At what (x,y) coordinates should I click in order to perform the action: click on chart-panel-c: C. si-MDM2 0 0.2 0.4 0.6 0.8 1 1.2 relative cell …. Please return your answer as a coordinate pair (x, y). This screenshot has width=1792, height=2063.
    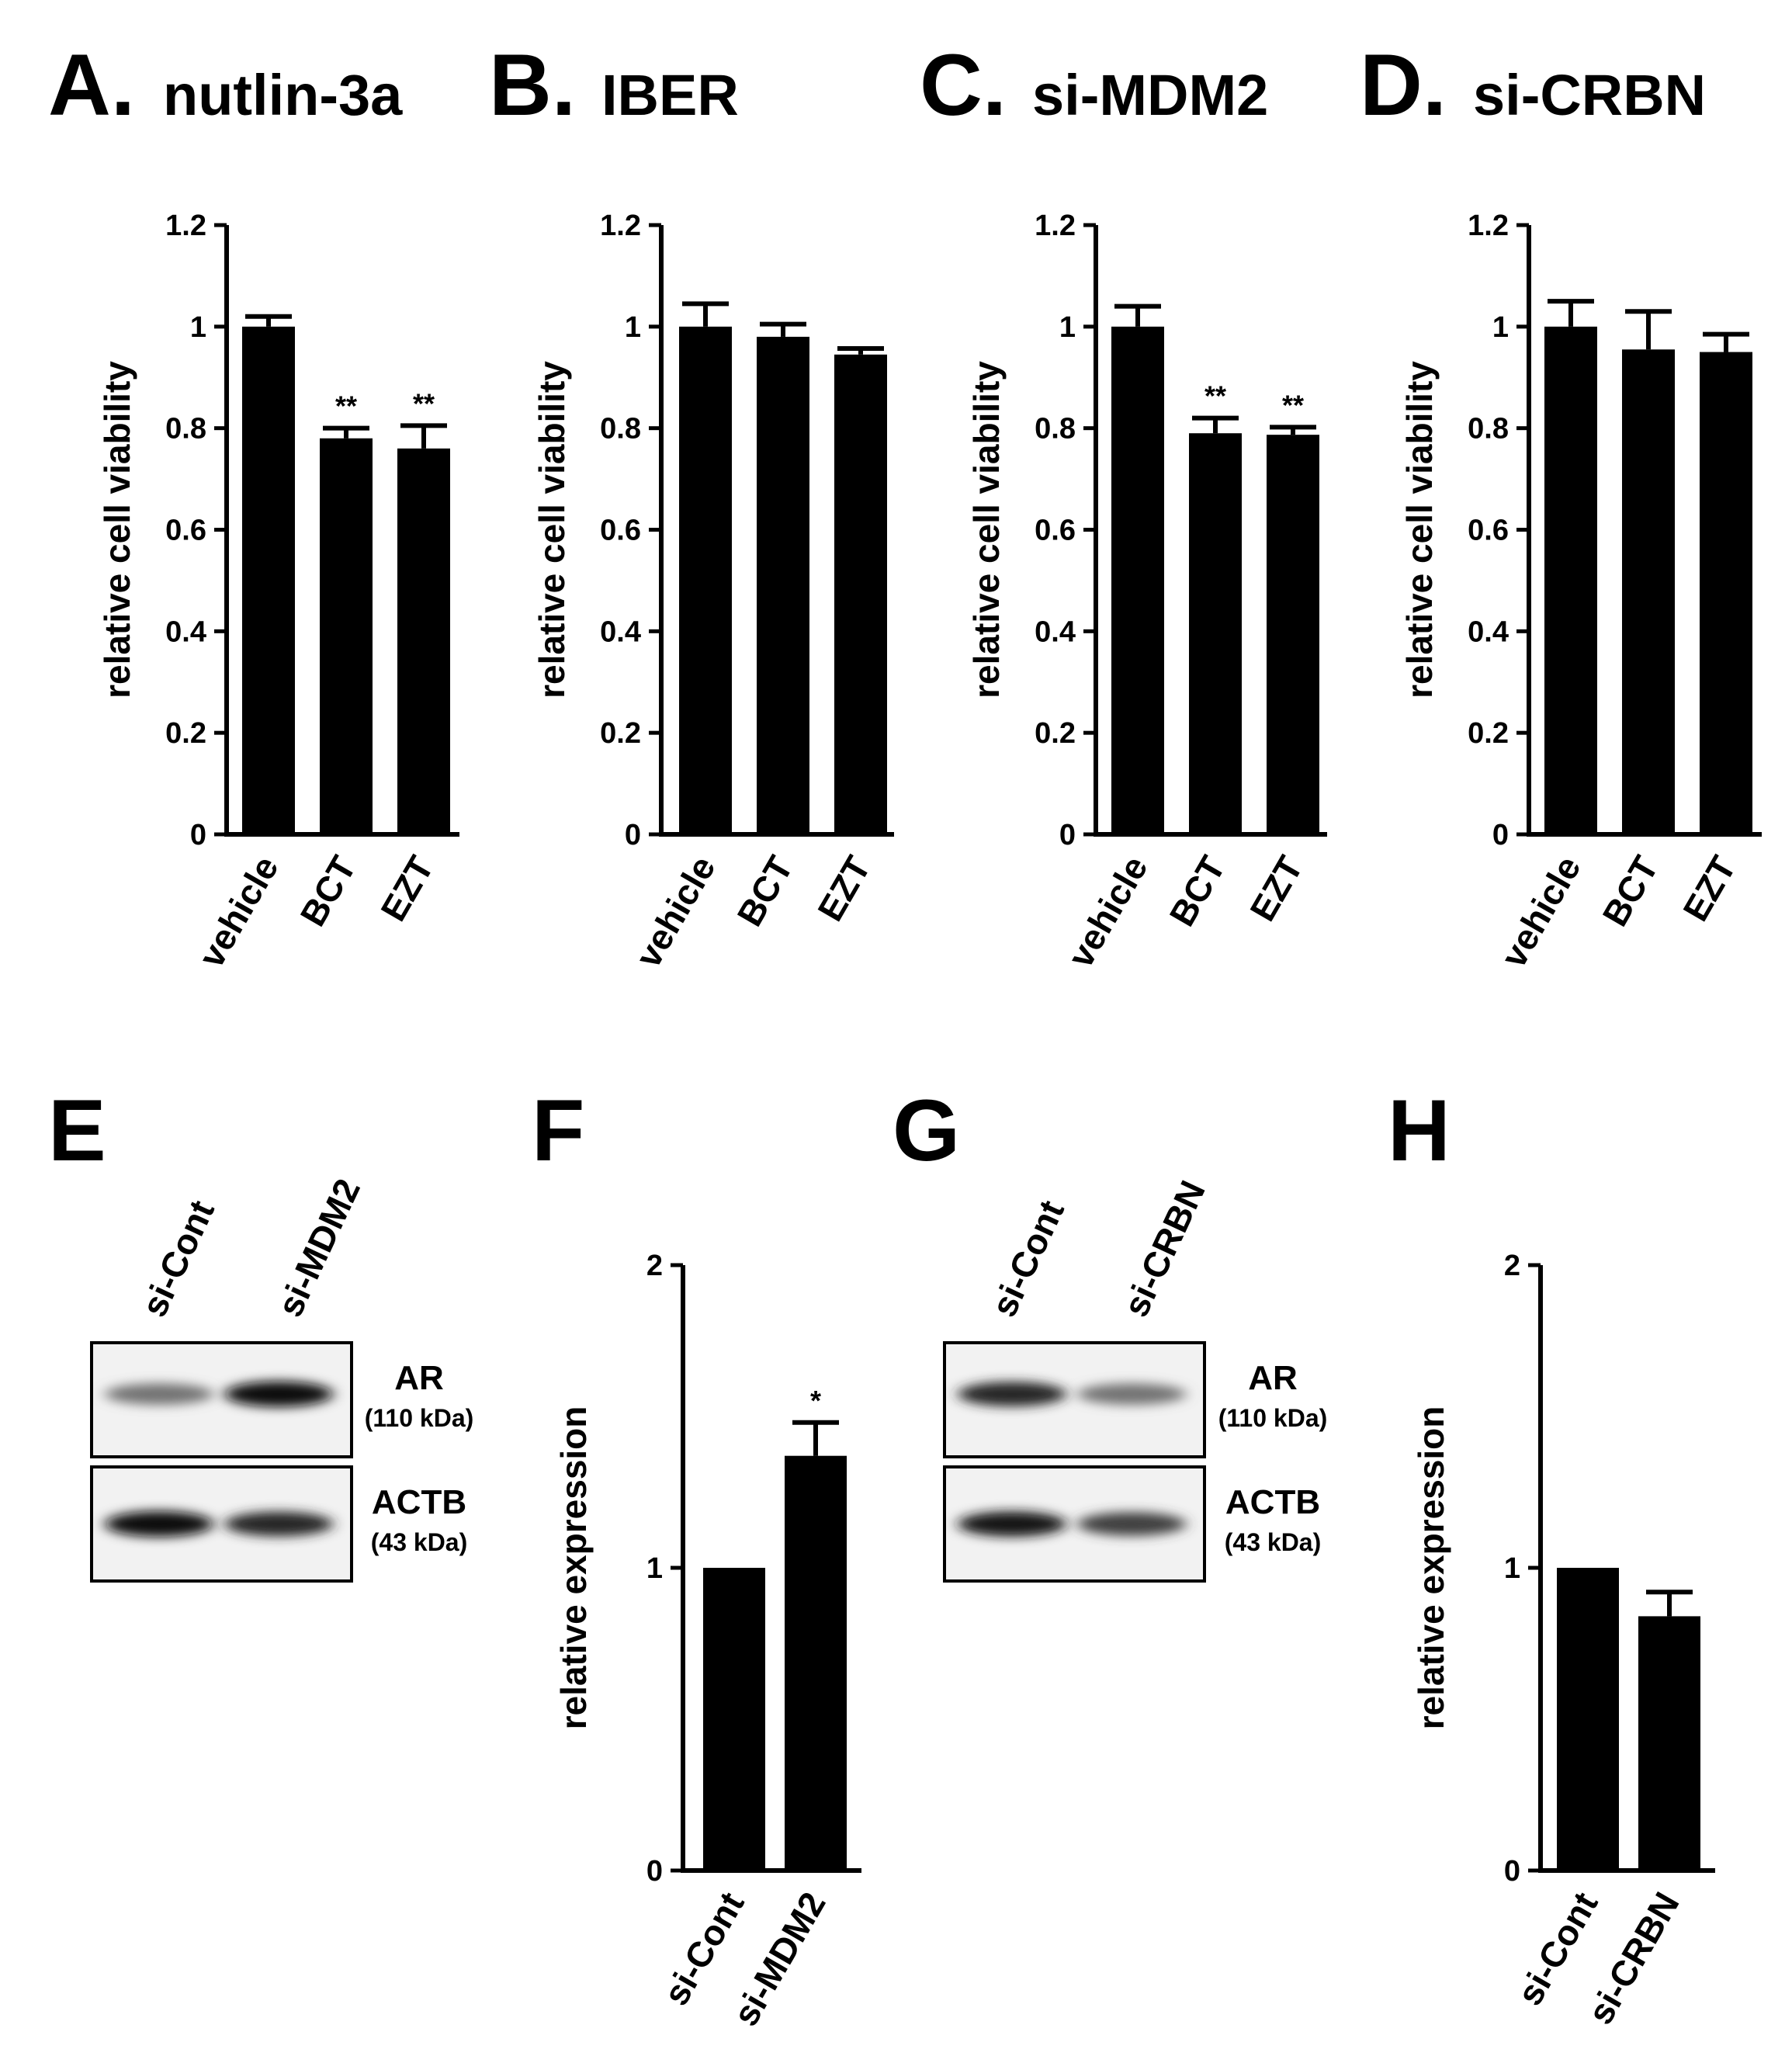
    Looking at the image, I should click on (1123, 505).